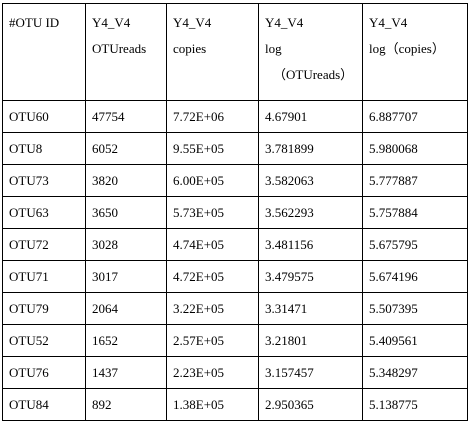  What do you see at coordinates (126, 244) in the screenshot?
I see `otureads-cell: 3028` at bounding box center [126, 244].